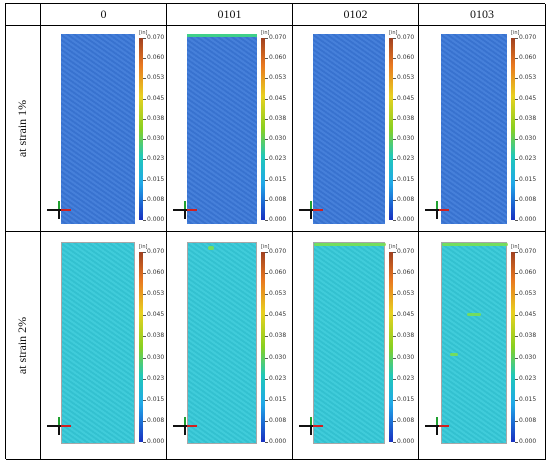 The width and height of the screenshot is (550, 462). I want to click on col-header-0103: 0103, so click(482, 15).